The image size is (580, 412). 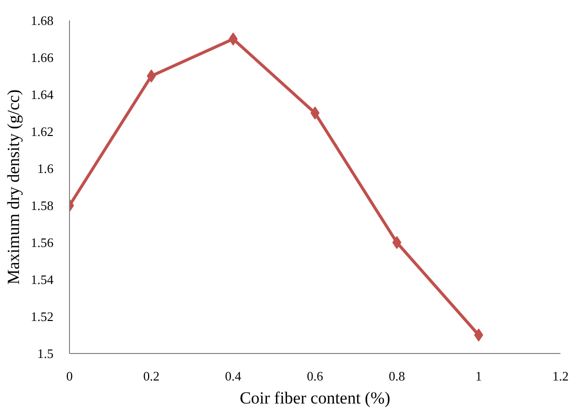 What do you see at coordinates (42, 205) in the screenshot?
I see `y-tick-label: 1.58` at bounding box center [42, 205].